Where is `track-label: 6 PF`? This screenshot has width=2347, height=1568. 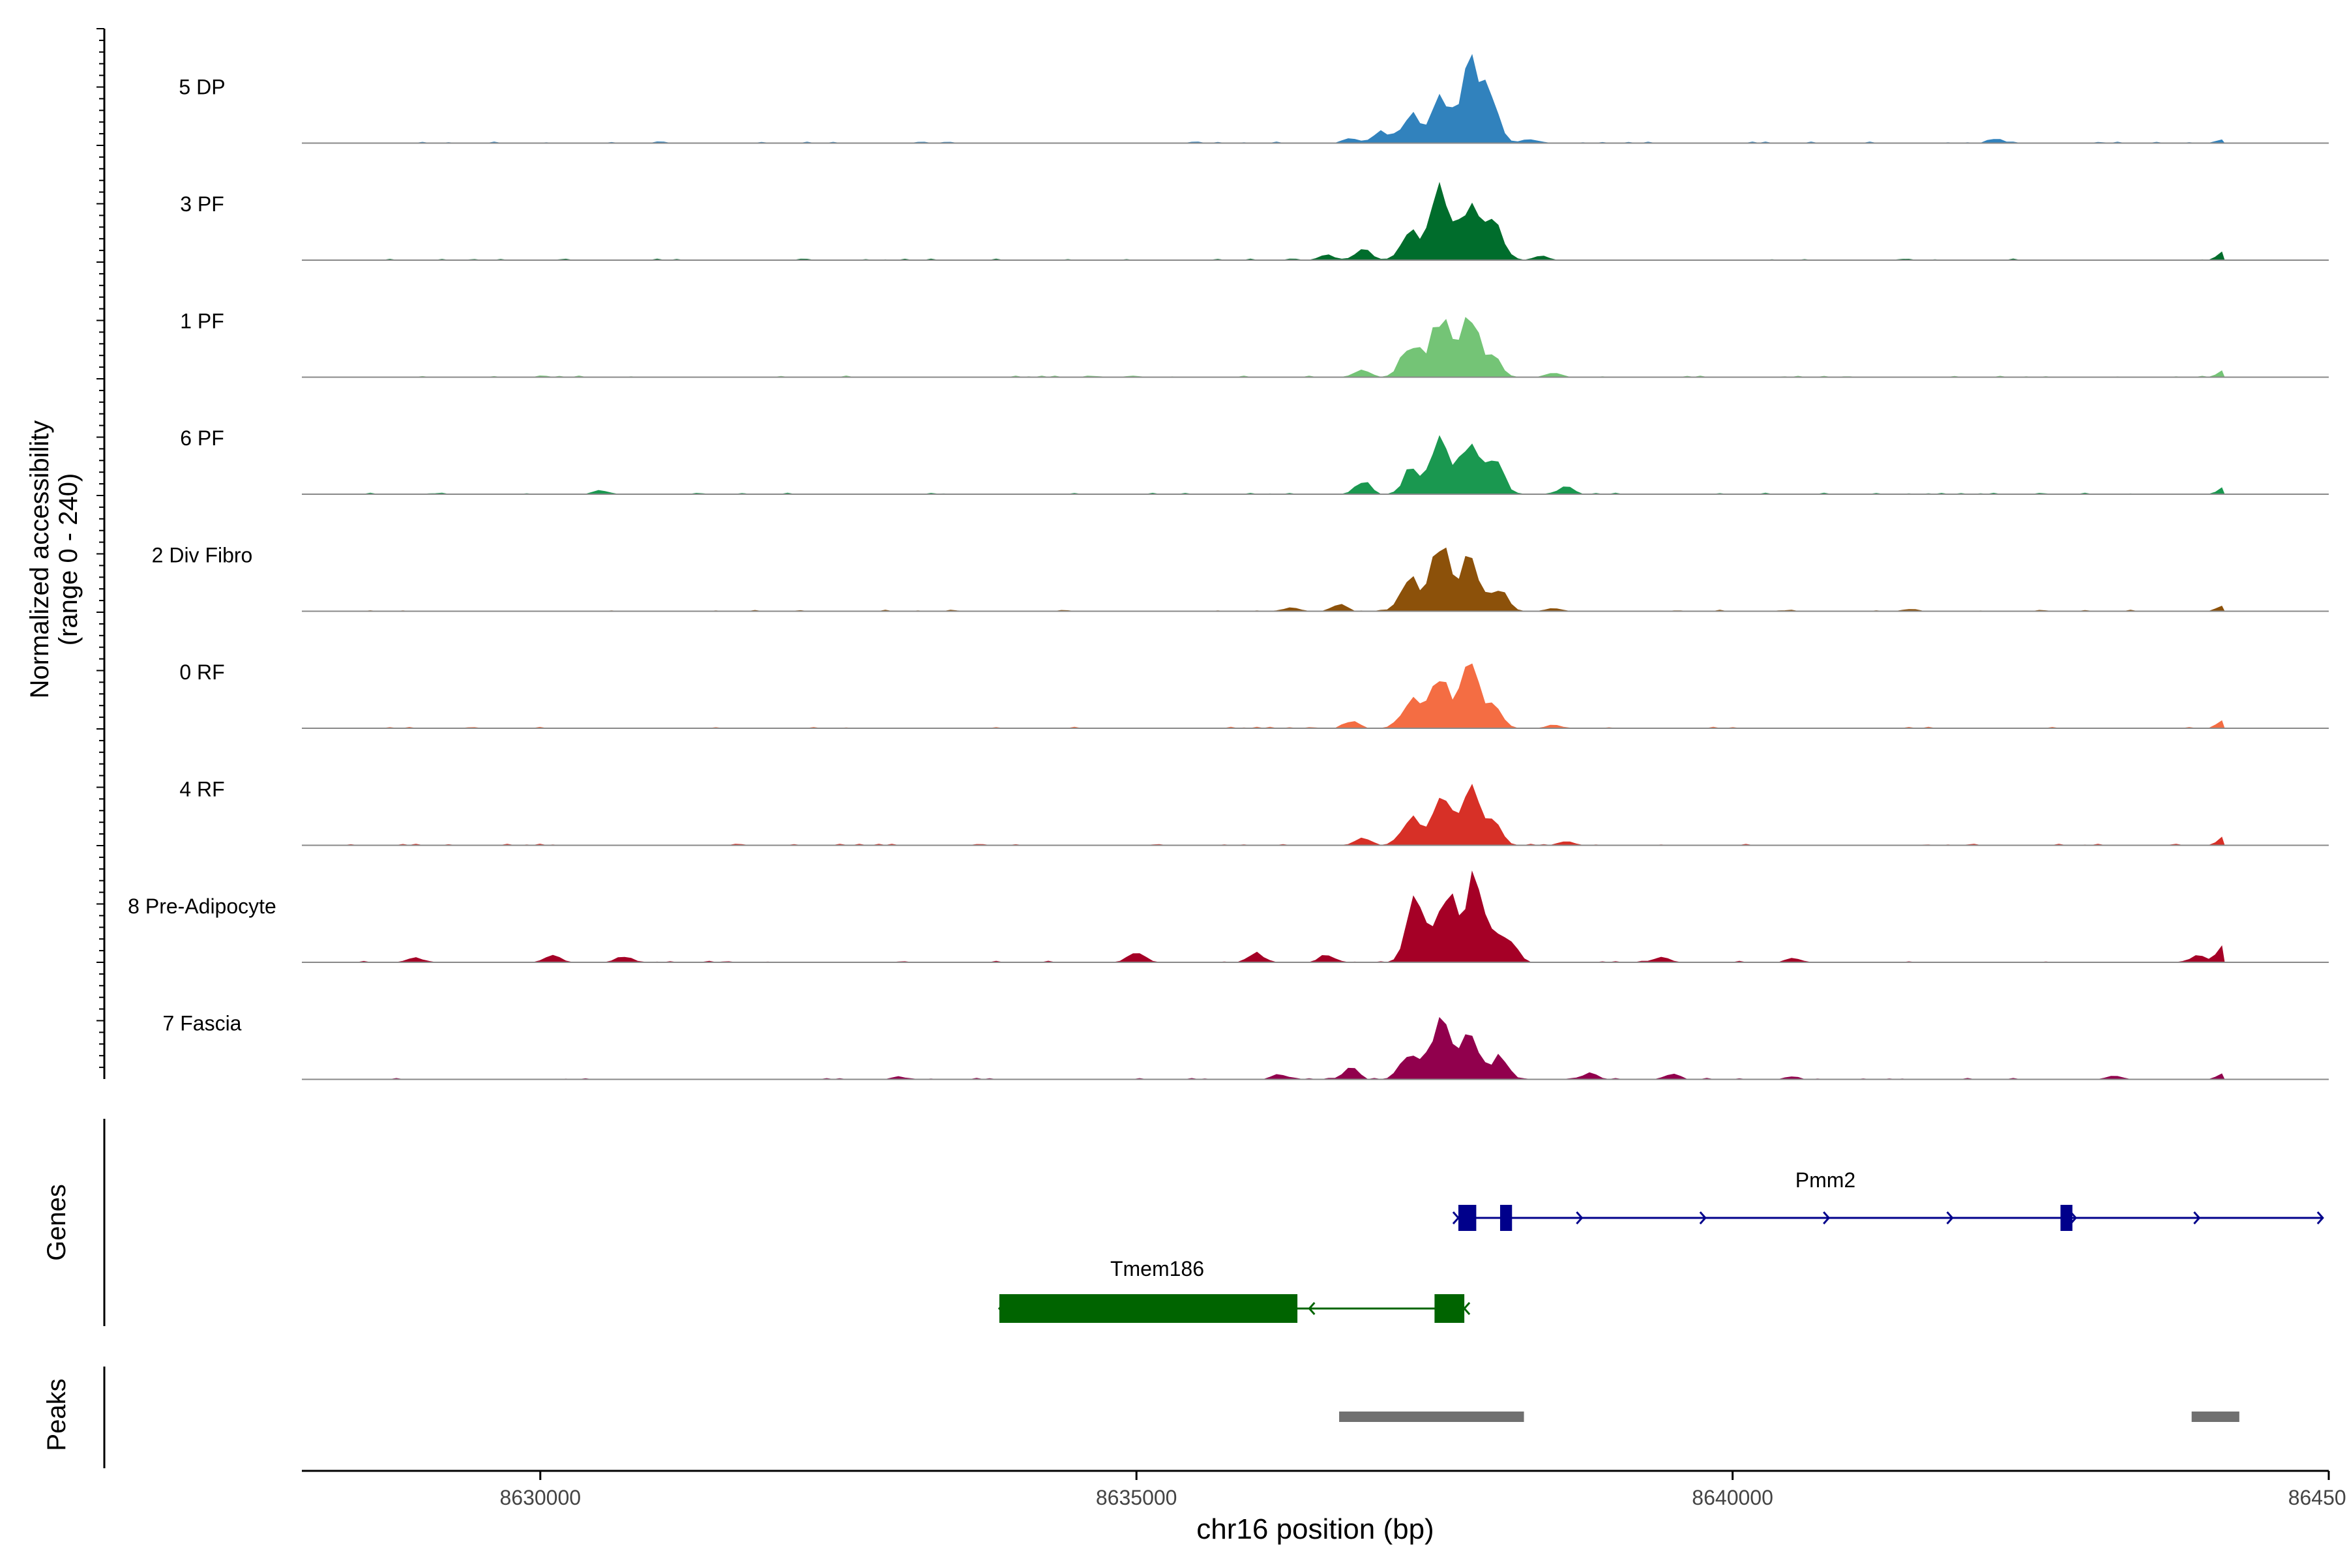 track-label: 6 PF is located at coordinates (202, 438).